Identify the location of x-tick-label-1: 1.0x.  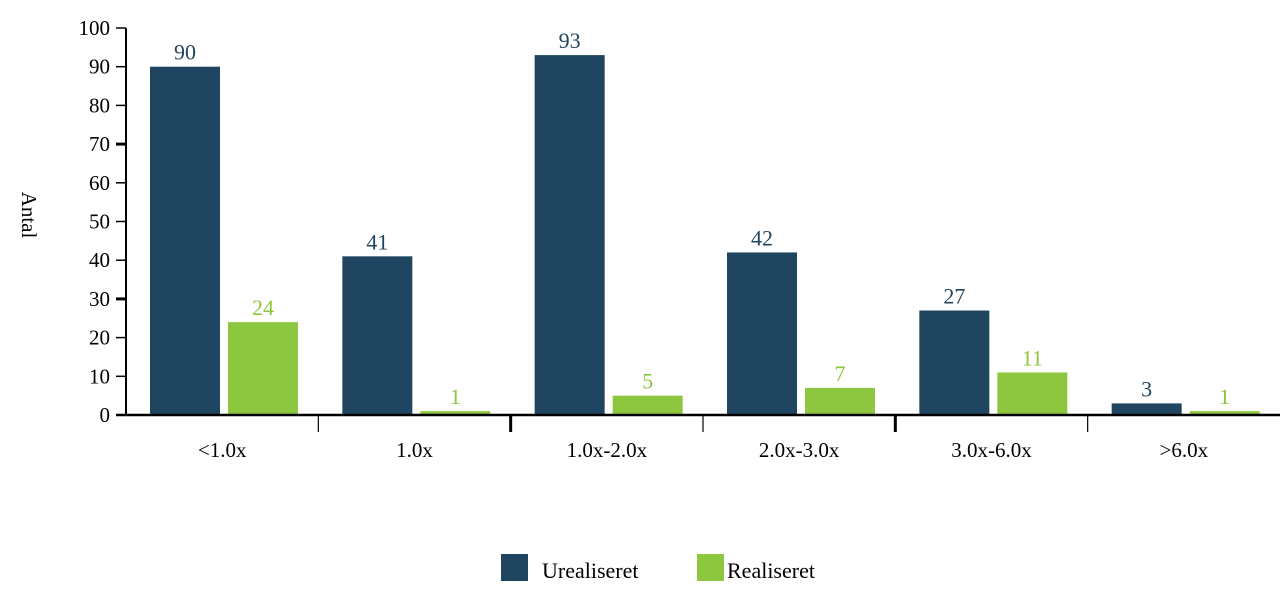
(414, 450).